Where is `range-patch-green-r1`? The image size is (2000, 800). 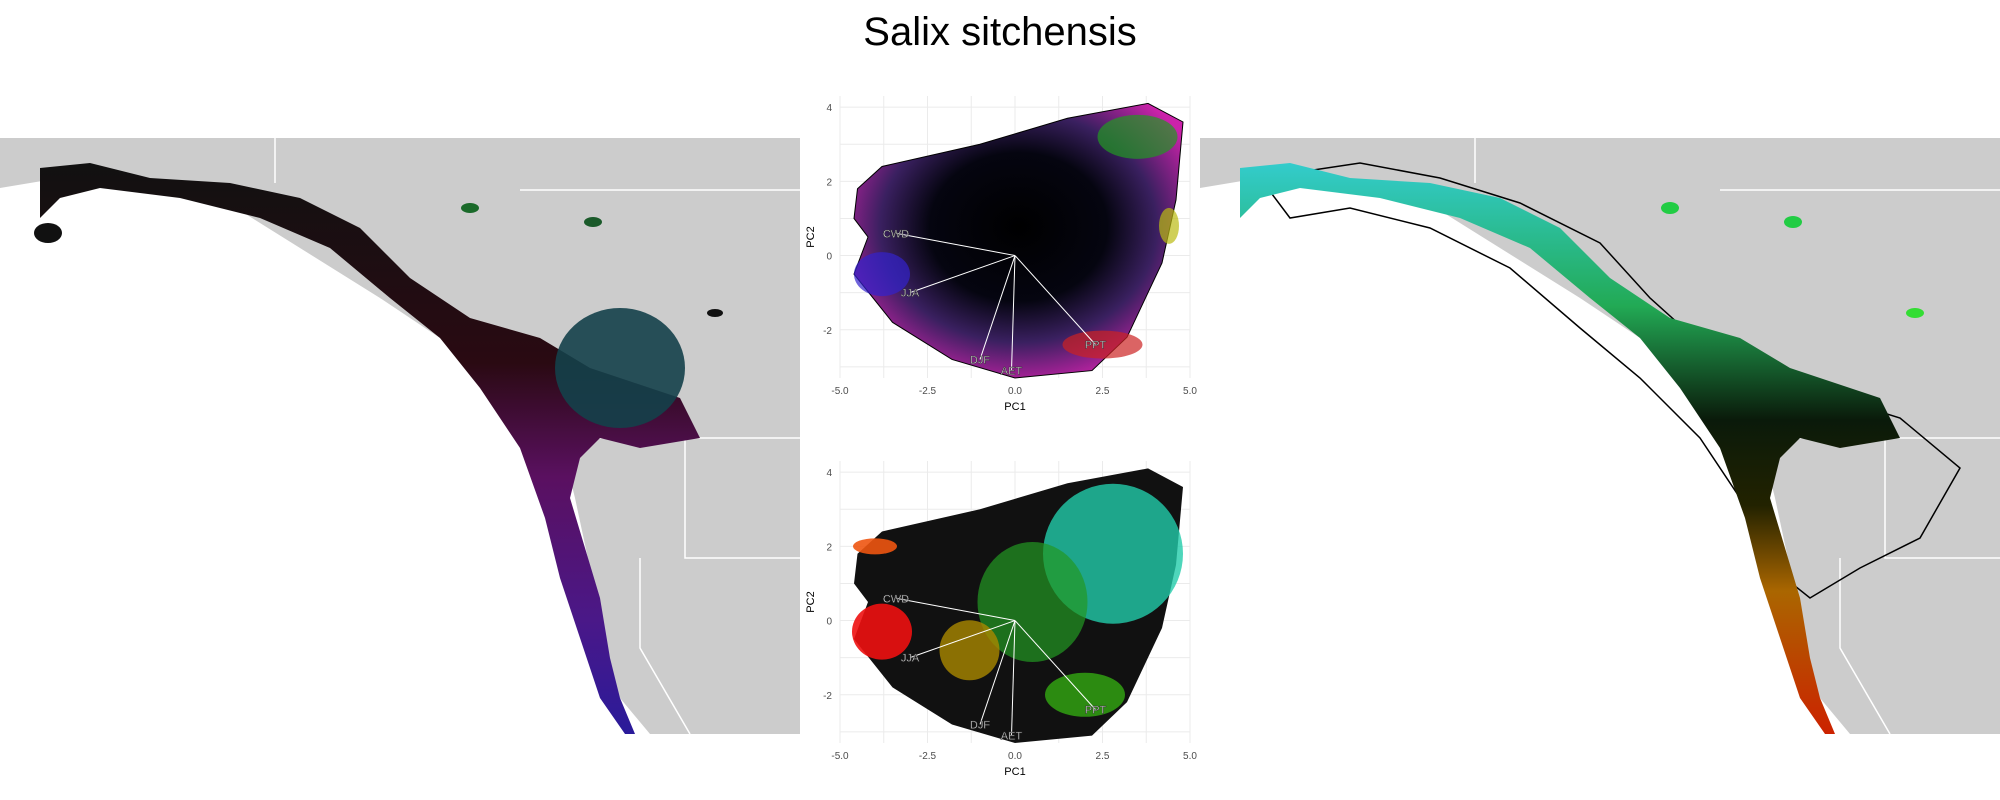 range-patch-green-r1 is located at coordinates (1670, 208).